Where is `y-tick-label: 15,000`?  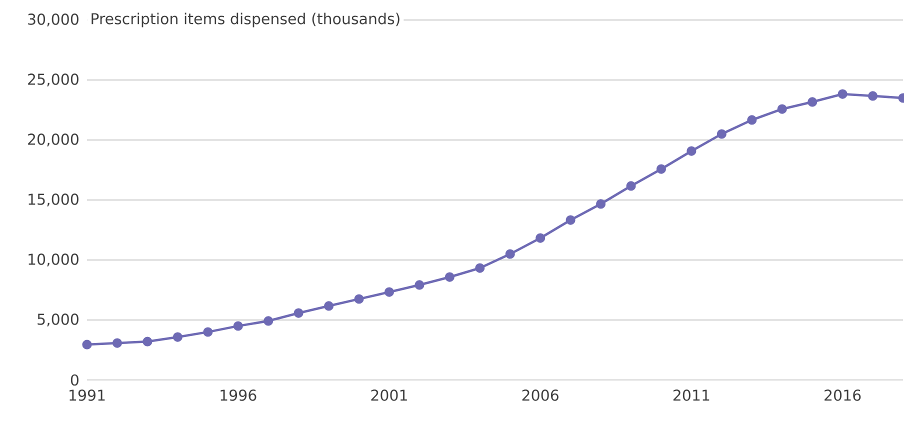
y-tick-label: 15,000 is located at coordinates (53, 200).